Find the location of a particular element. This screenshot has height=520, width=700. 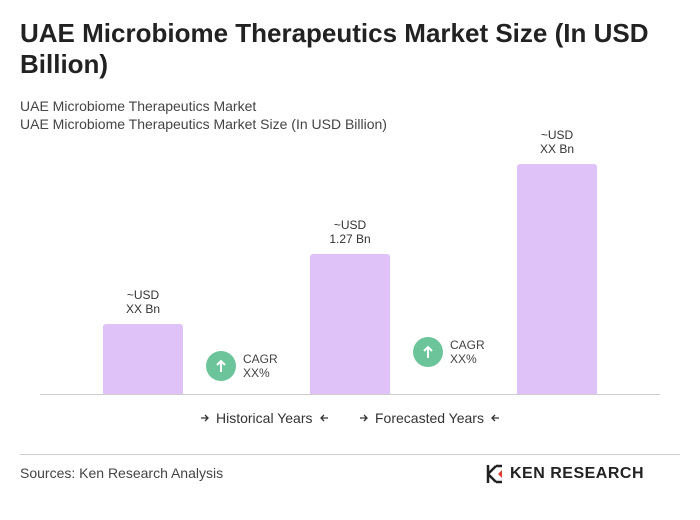

legend-label: Forecasted Years is located at coordinates (429, 418).